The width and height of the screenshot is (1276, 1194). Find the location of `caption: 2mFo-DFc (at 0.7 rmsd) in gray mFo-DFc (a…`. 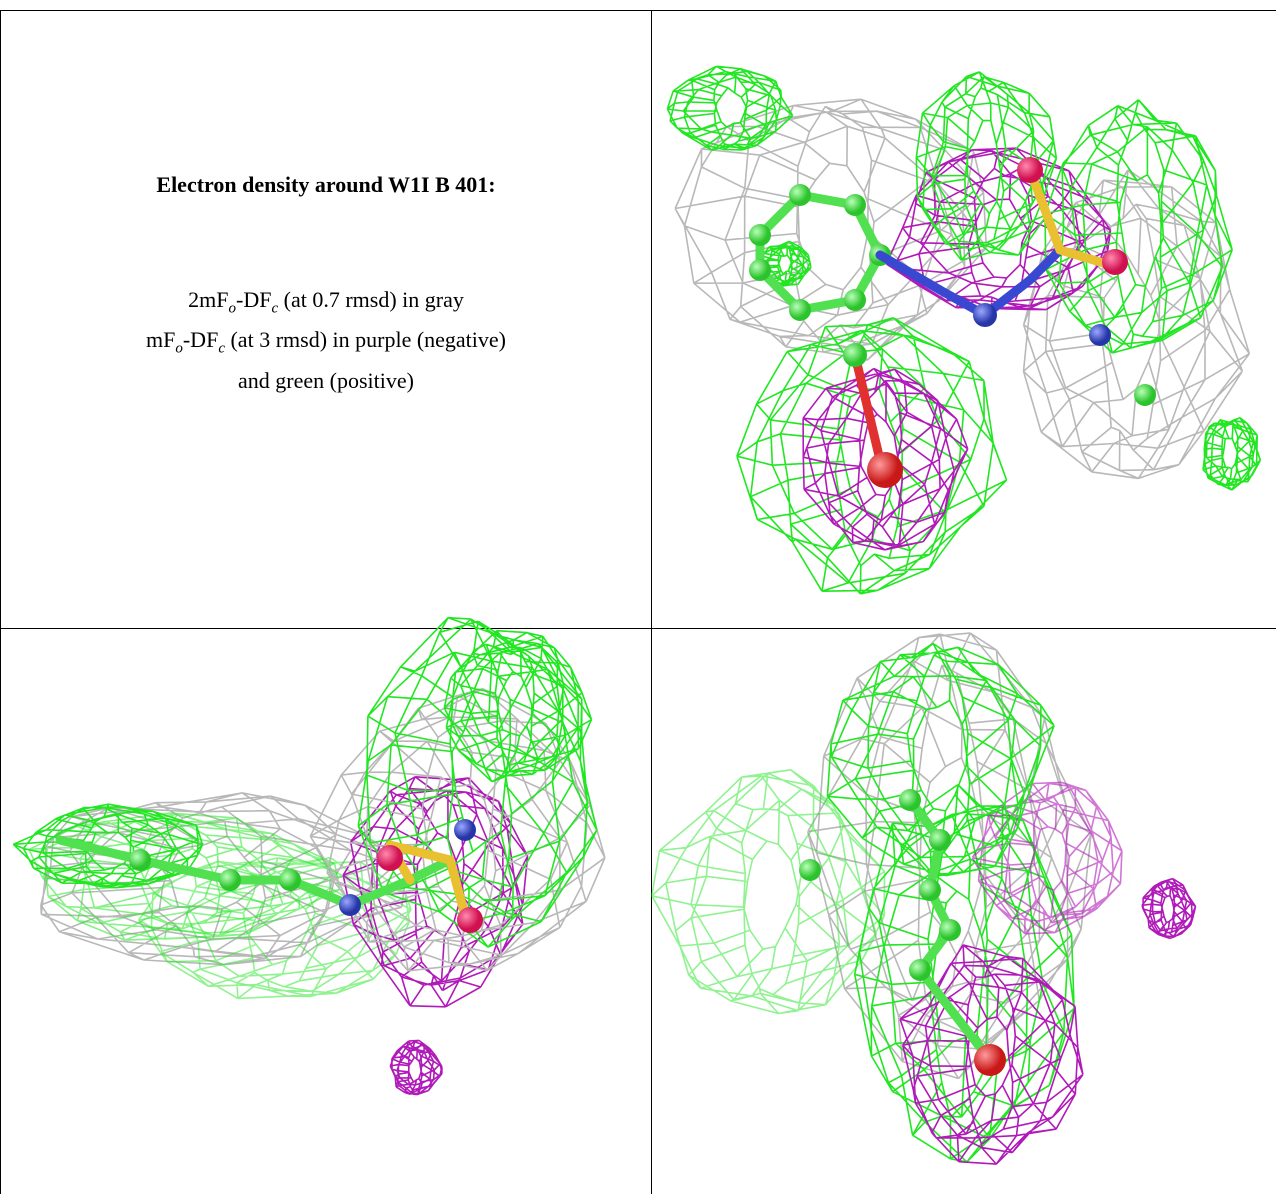

caption: 2mFo-DFc (at 0.7 rmsd) in gray mFo-DFc (a… is located at coordinates (326, 340).